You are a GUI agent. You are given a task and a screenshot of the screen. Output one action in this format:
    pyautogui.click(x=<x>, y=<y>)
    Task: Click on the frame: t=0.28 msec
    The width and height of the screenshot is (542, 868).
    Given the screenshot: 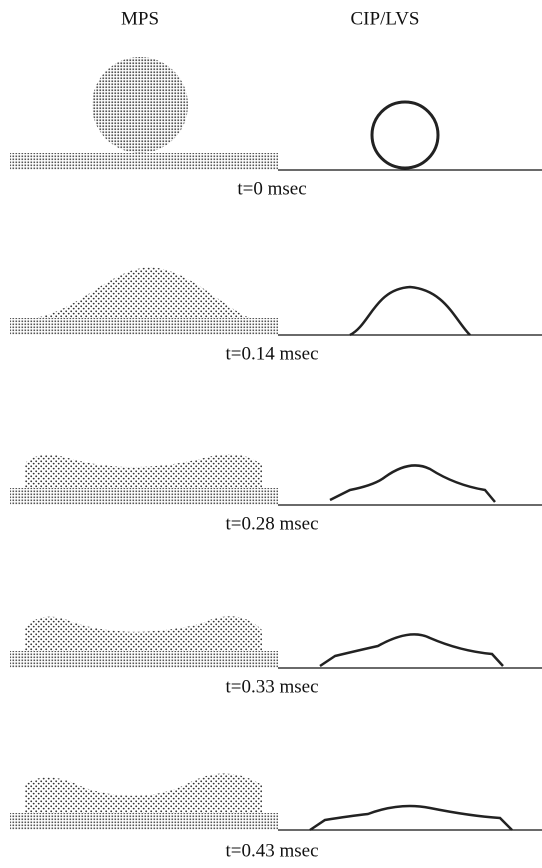 What is the action you would take?
    pyautogui.click(x=276, y=494)
    